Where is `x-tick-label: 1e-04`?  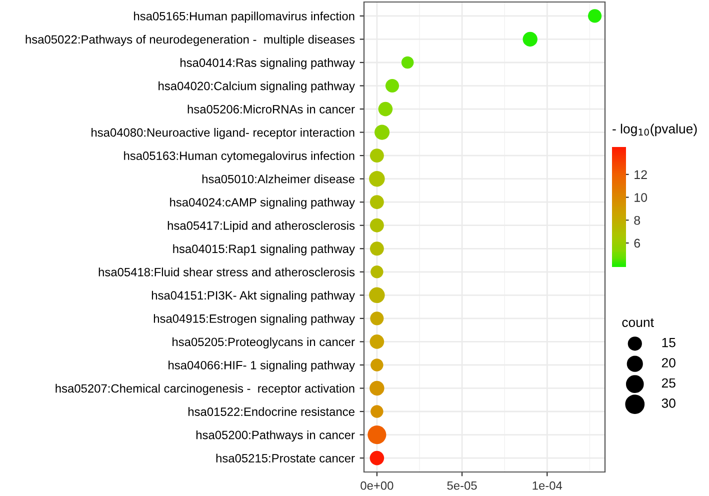 x-tick-label: 1e-04 is located at coordinates (547, 485).